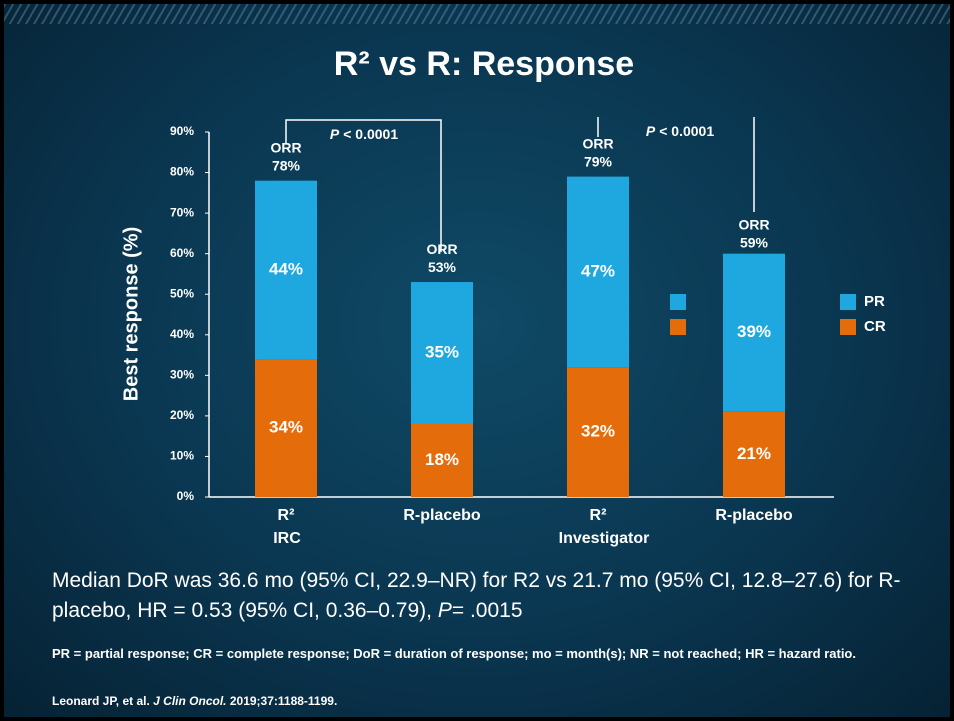 Image resolution: width=954 pixels, height=721 pixels. Describe the element at coordinates (597, 152) in the screenshot. I see `orr-label: ORR 79%` at that location.